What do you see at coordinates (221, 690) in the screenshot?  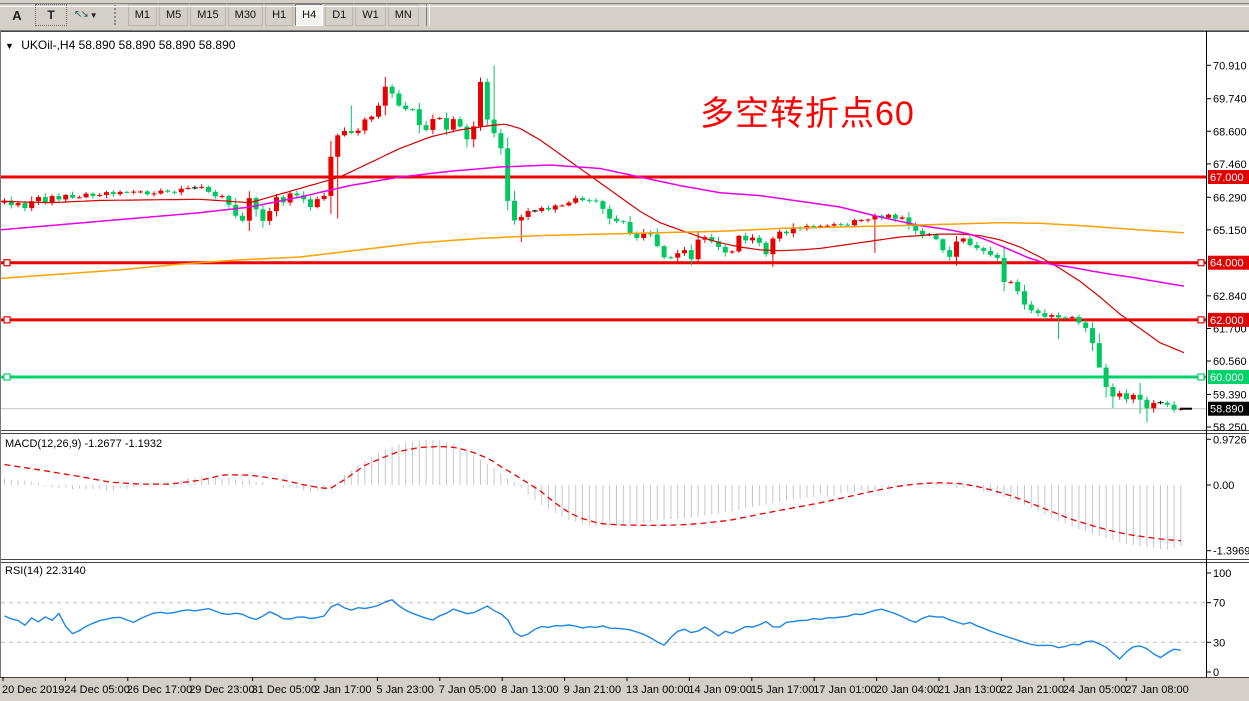 I see `date-axis-label: 29 Dec 23:00` at bounding box center [221, 690].